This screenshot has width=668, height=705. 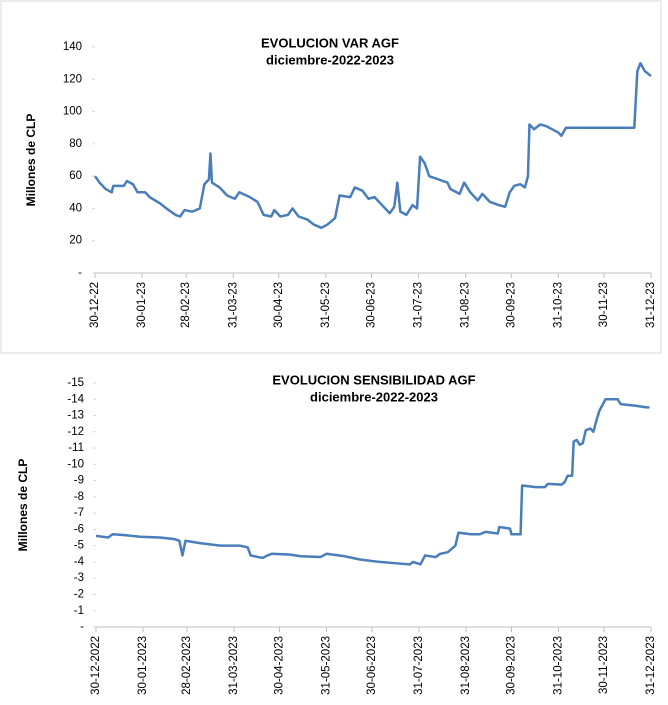 What do you see at coordinates (327, 665) in the screenshot?
I see `x-tick-label: 31-05-2023` at bounding box center [327, 665].